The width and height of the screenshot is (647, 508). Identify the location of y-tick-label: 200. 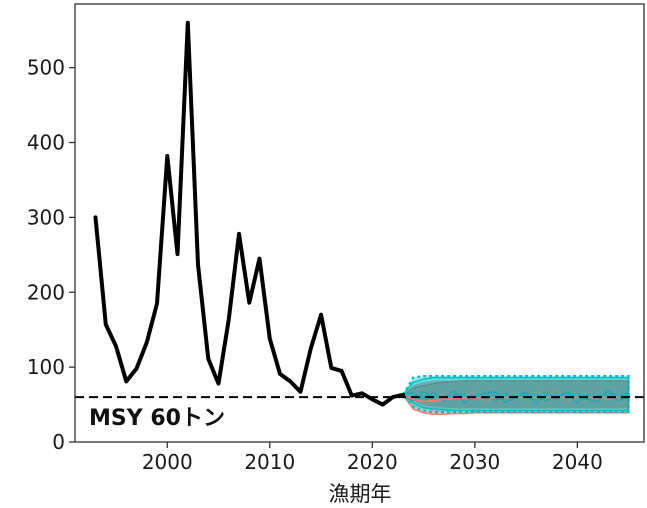
(46, 292).